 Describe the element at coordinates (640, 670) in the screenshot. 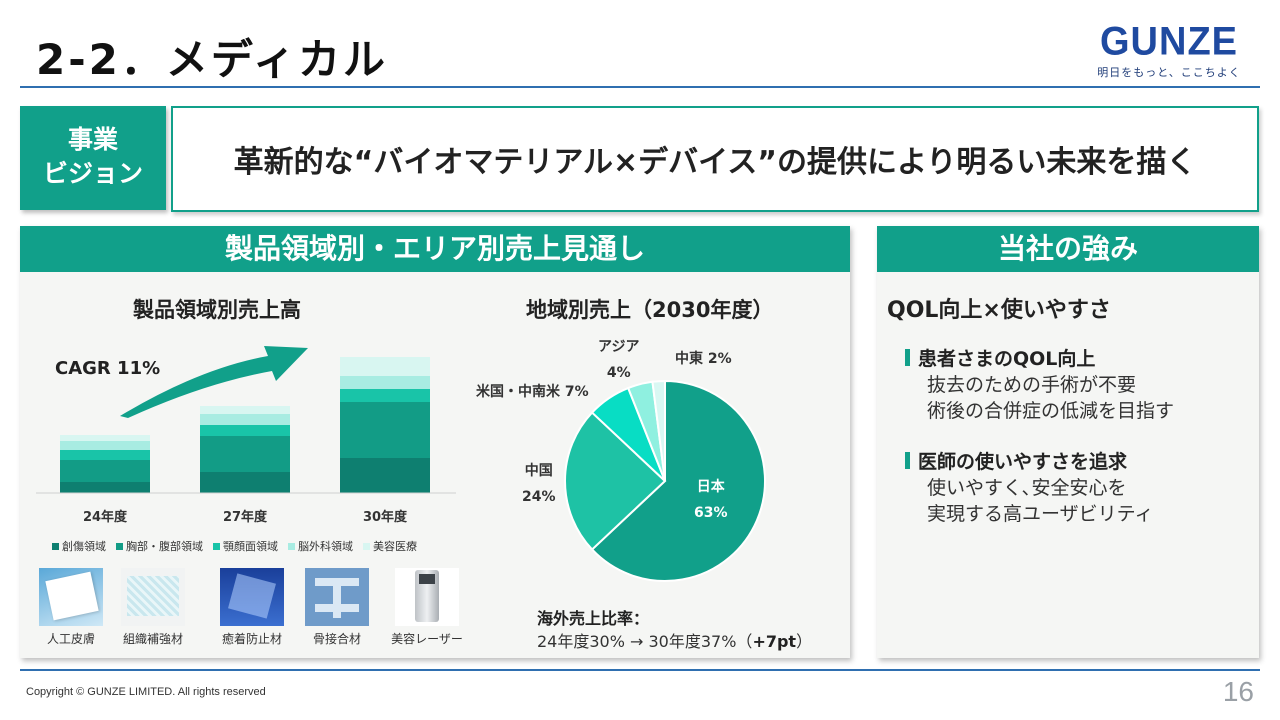

I see `footer-divider` at that location.